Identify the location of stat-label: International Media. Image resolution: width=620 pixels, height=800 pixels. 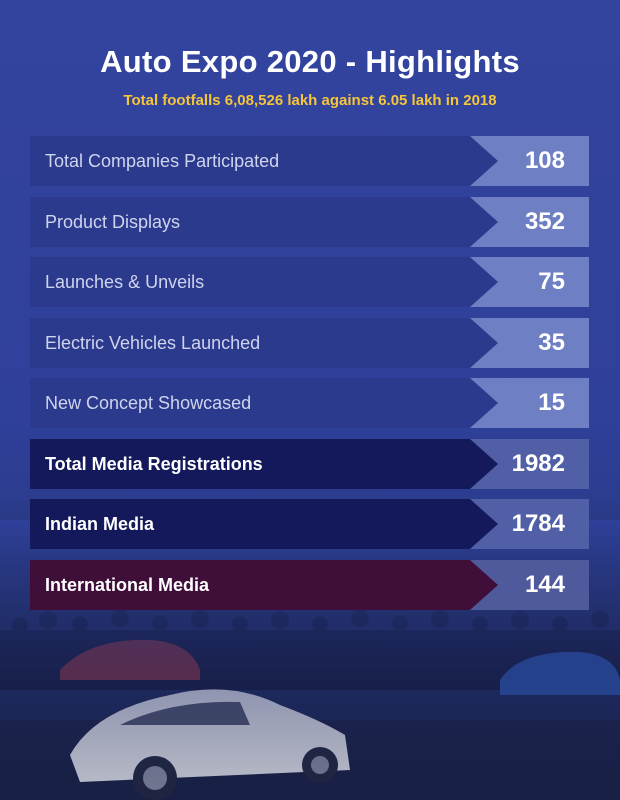
(127, 584).